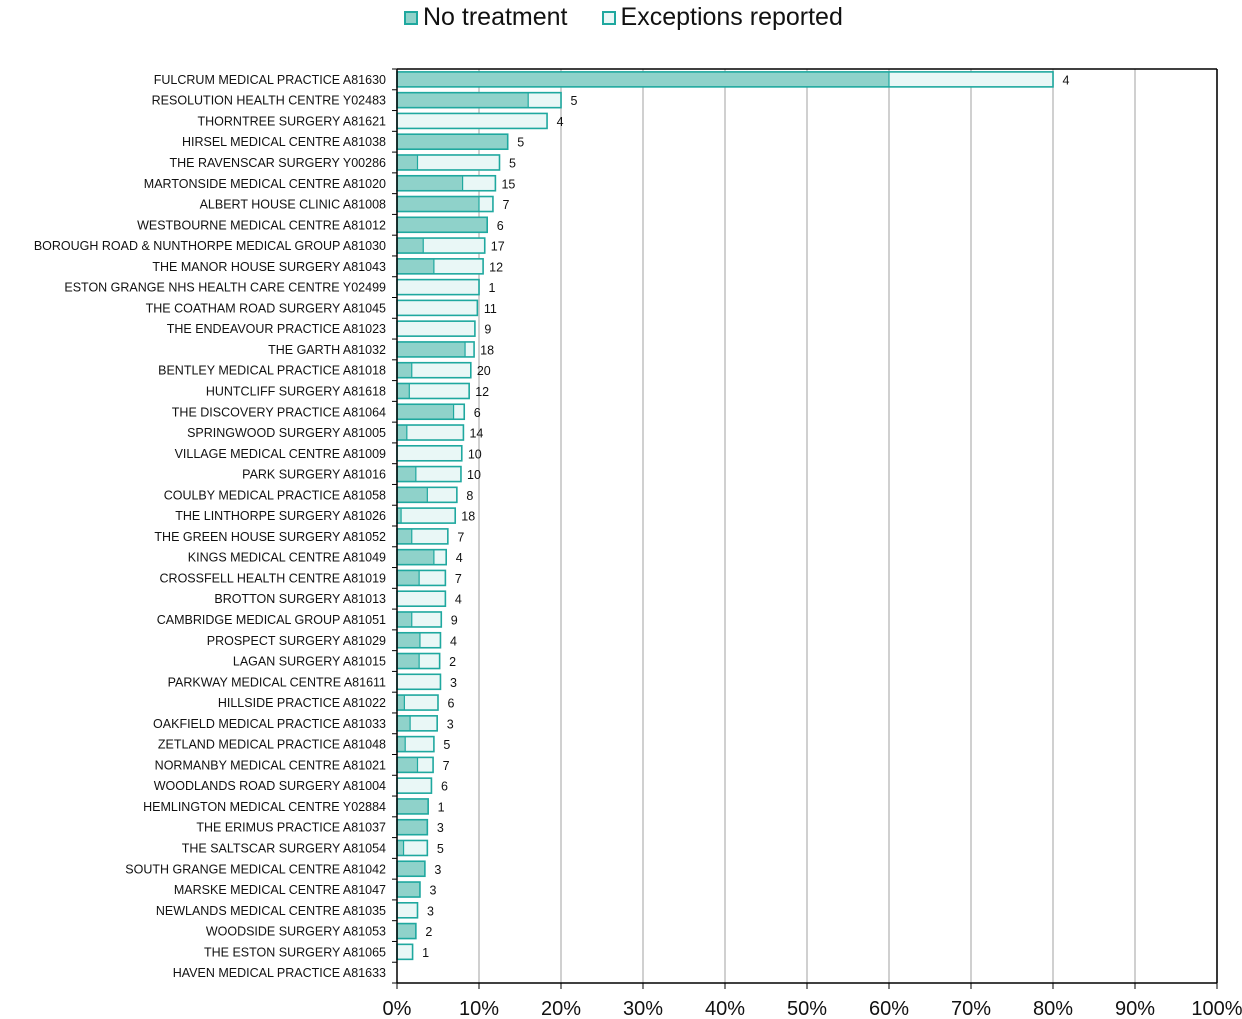 The width and height of the screenshot is (1242, 1019). Describe the element at coordinates (454, 620) in the screenshot. I see `data-label: 9` at that location.